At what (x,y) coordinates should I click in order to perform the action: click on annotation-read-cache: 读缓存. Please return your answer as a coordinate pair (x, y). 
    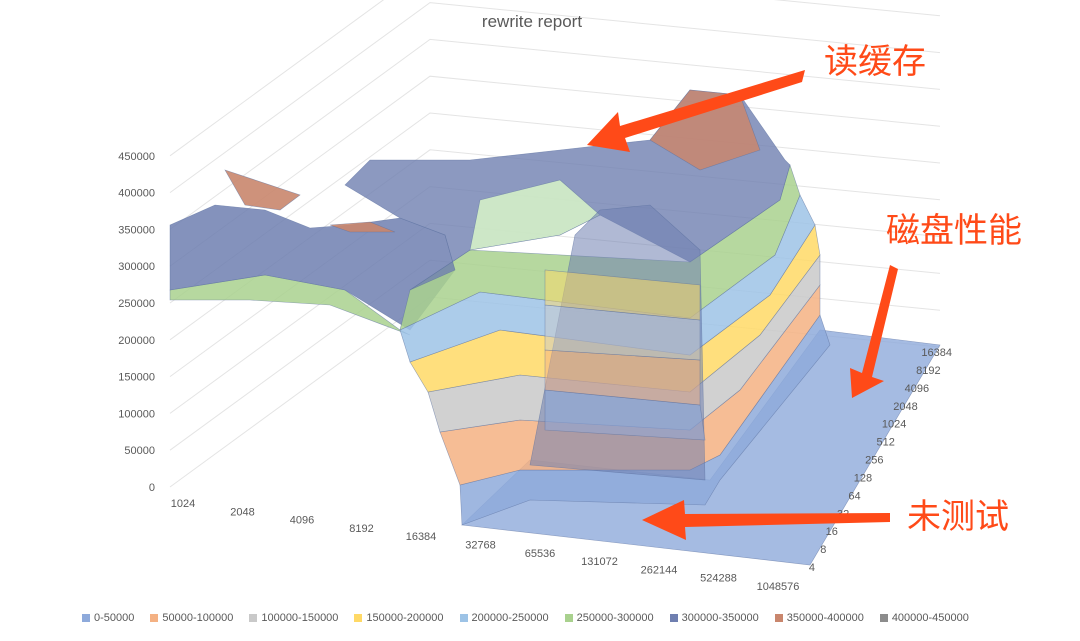
    Looking at the image, I should click on (756, 97).